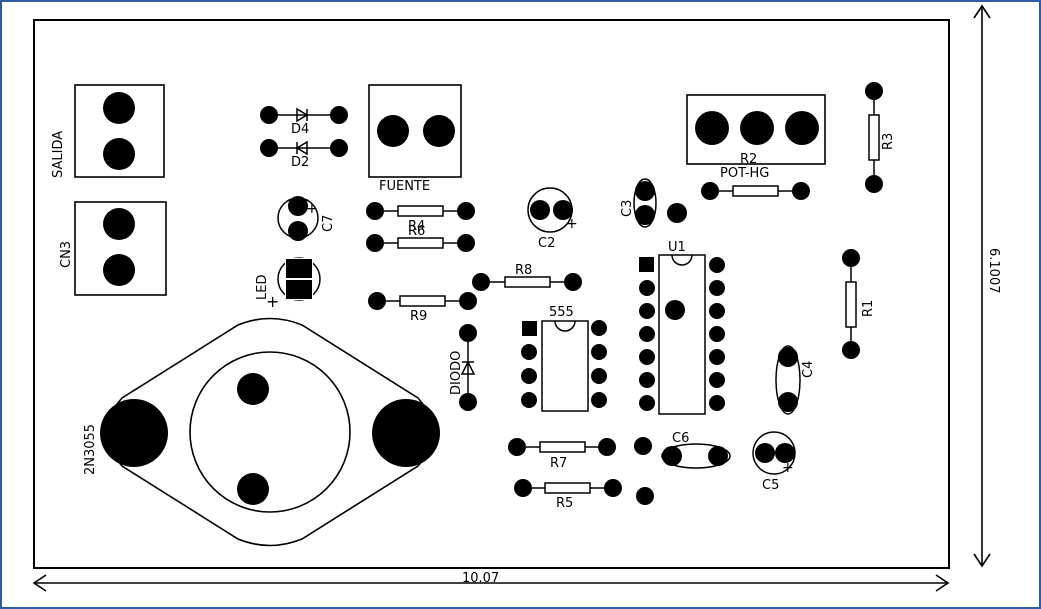 This screenshot has width=1041, height=609. Describe the element at coordinates (300, 162) in the screenshot. I see `d2-label: D2` at that location.